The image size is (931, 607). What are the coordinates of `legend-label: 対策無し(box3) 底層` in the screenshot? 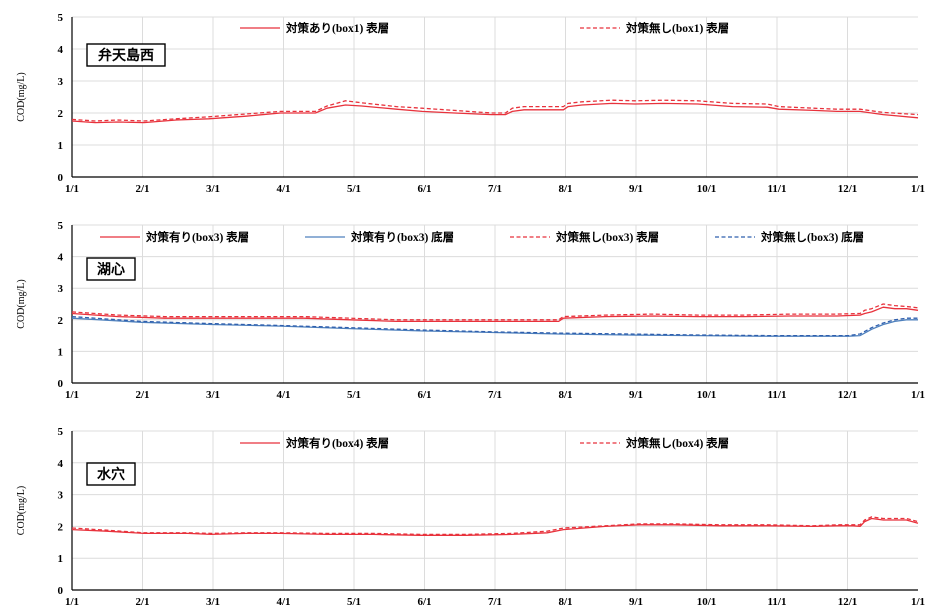 It's located at (812, 237).